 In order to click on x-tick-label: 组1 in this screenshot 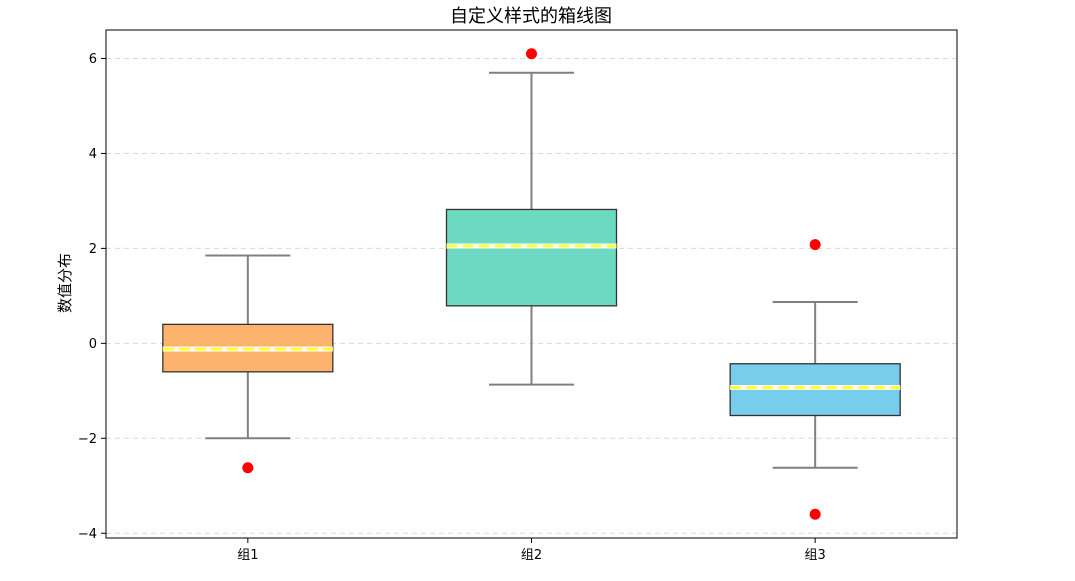, I will do `click(247, 555)`.